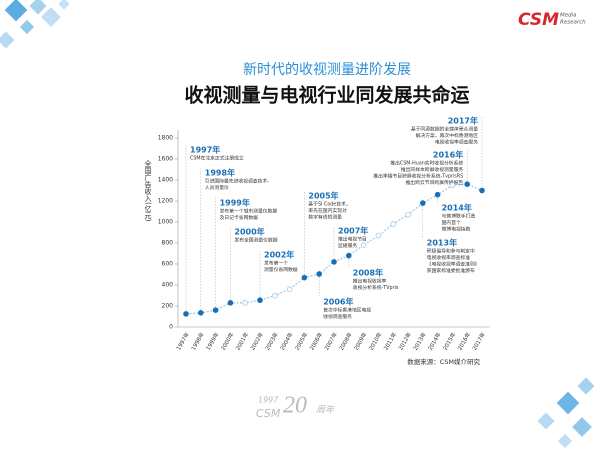 The width and height of the screenshot is (600, 450). What do you see at coordinates (444, 129) in the screenshot?
I see `annotation-text: 基于同源数据的全媒体受众测量` at bounding box center [444, 129].